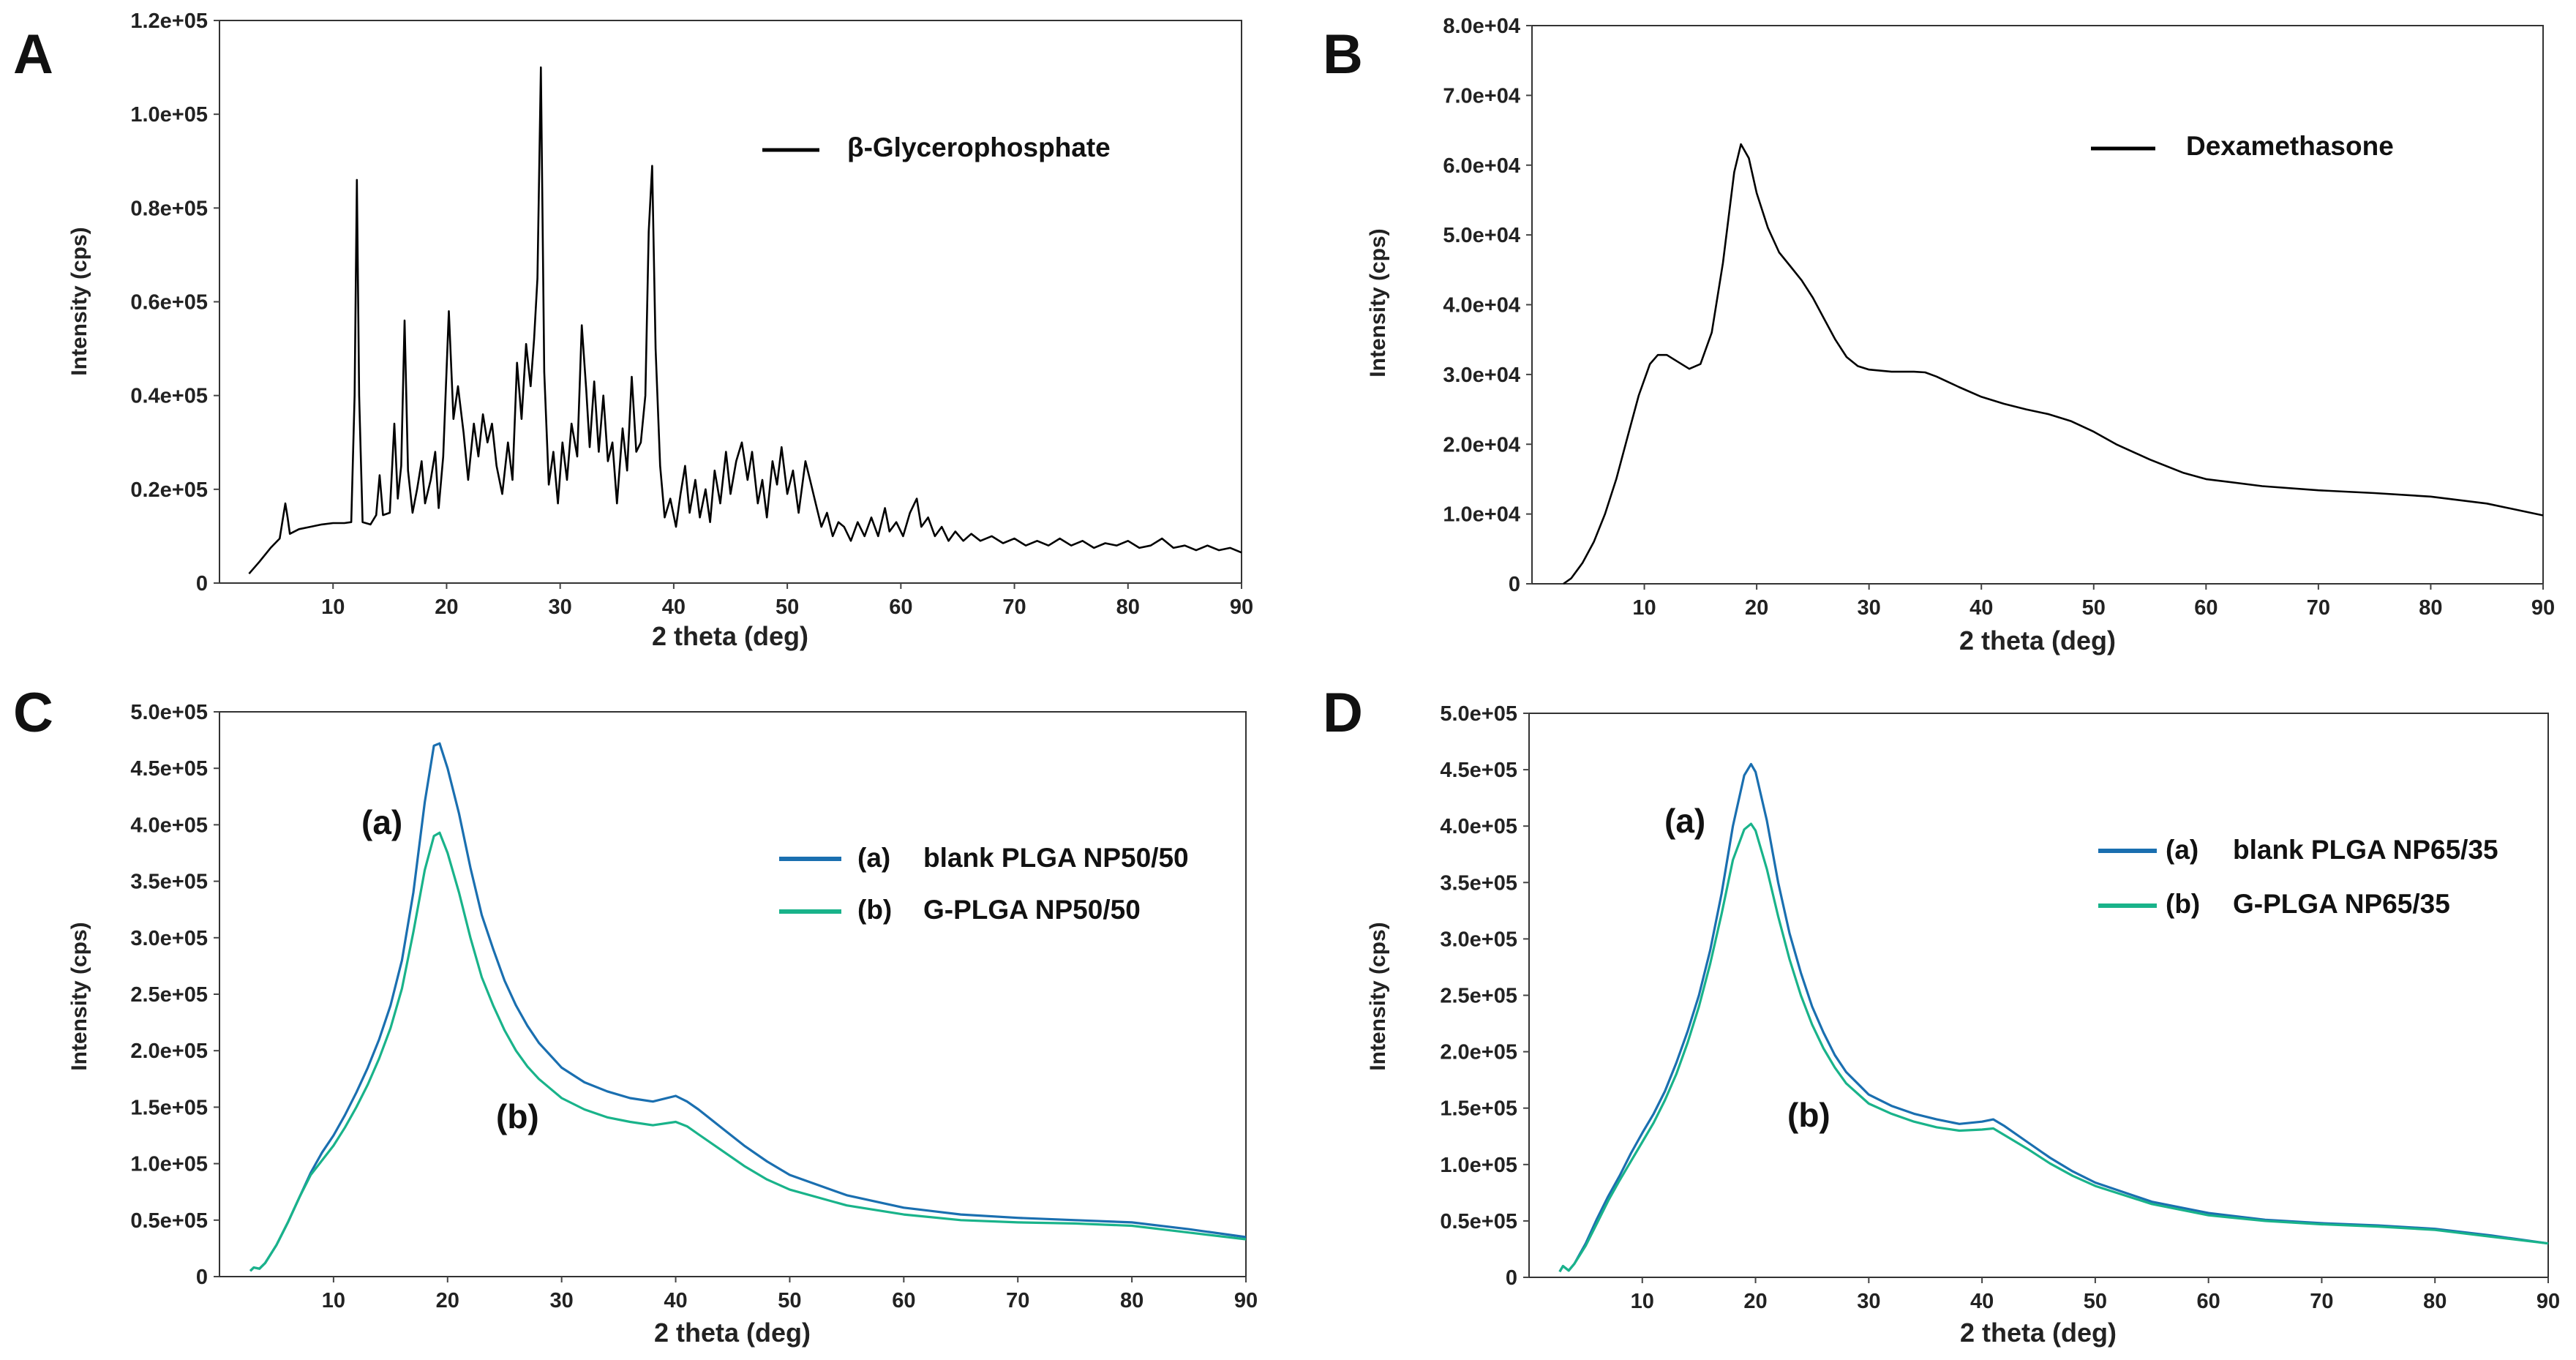 This screenshot has height=1360, width=2576. What do you see at coordinates (1981, 608) in the screenshot?
I see `x-tick-label-b: 40` at bounding box center [1981, 608].